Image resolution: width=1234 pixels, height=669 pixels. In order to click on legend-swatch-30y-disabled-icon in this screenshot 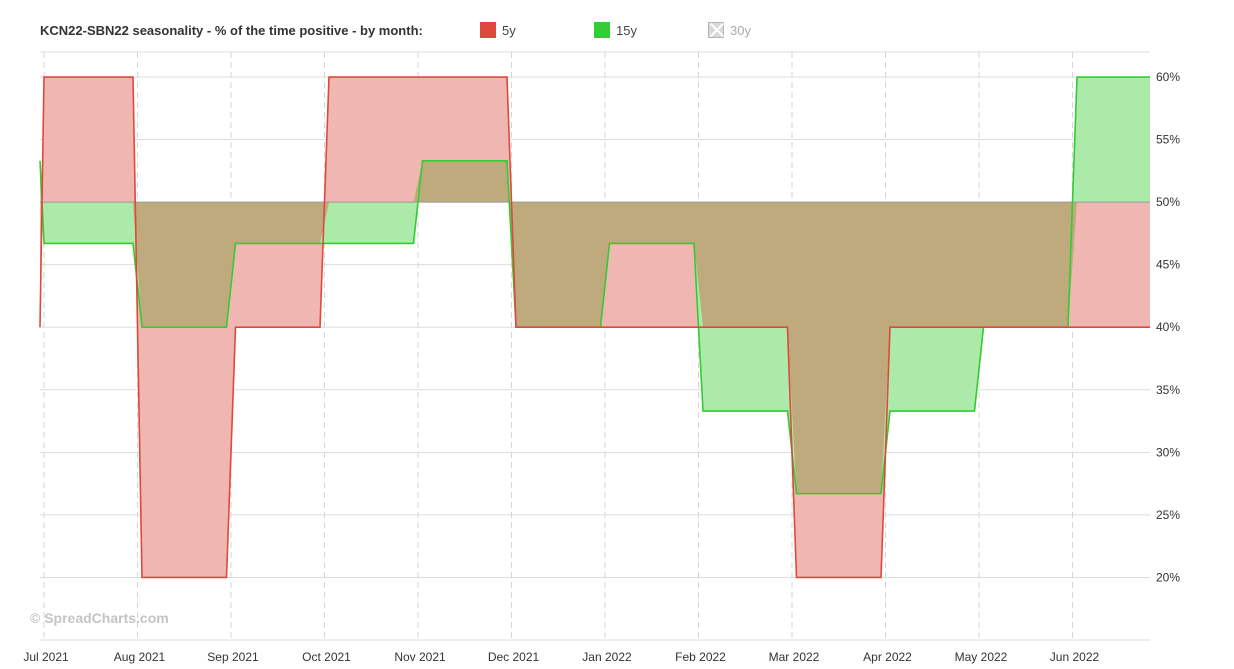, I will do `click(716, 30)`.